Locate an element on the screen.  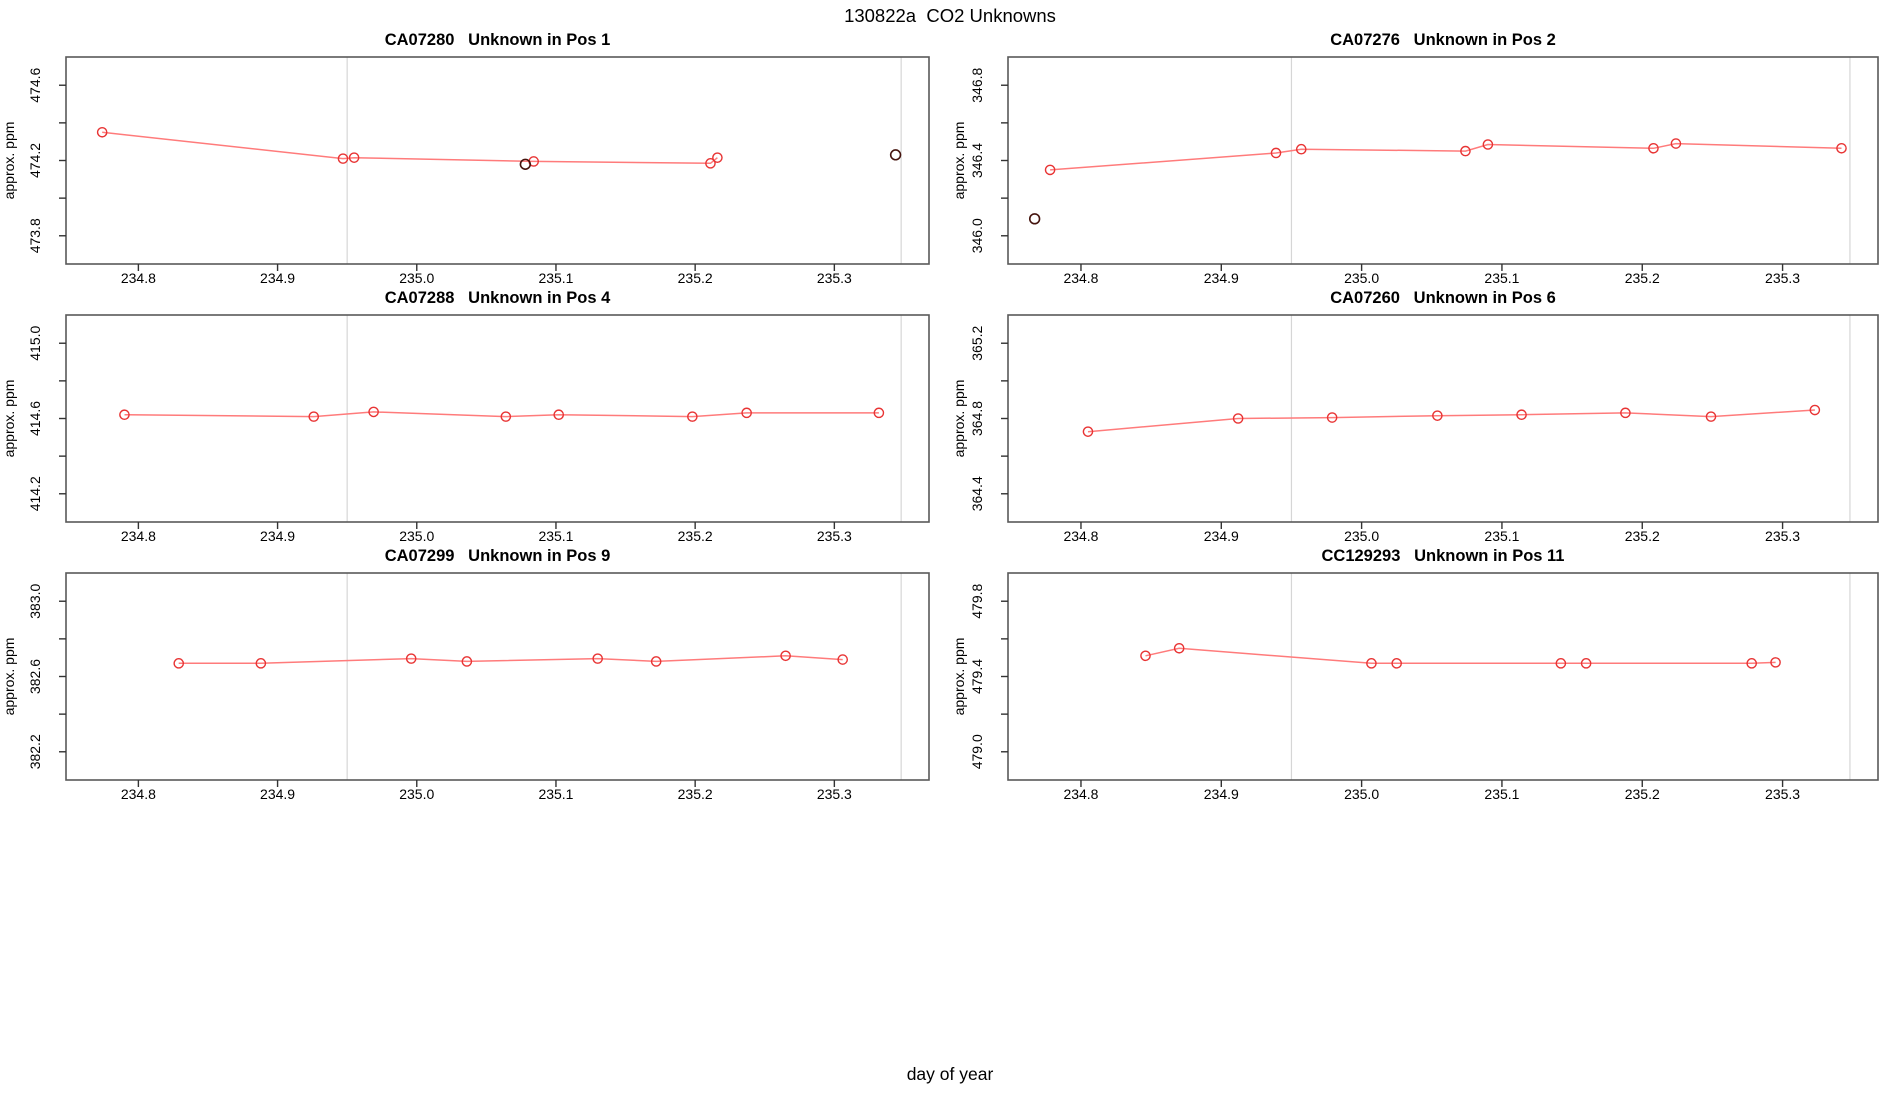
y-axis-tick-label: 382.2 is located at coordinates (35, 751).